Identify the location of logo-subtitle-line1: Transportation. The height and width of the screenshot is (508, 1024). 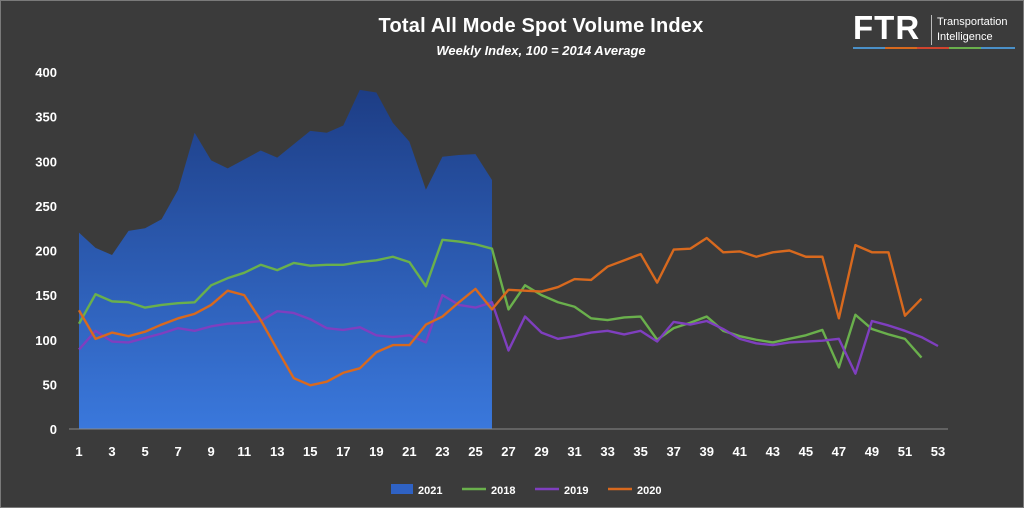
(972, 22).